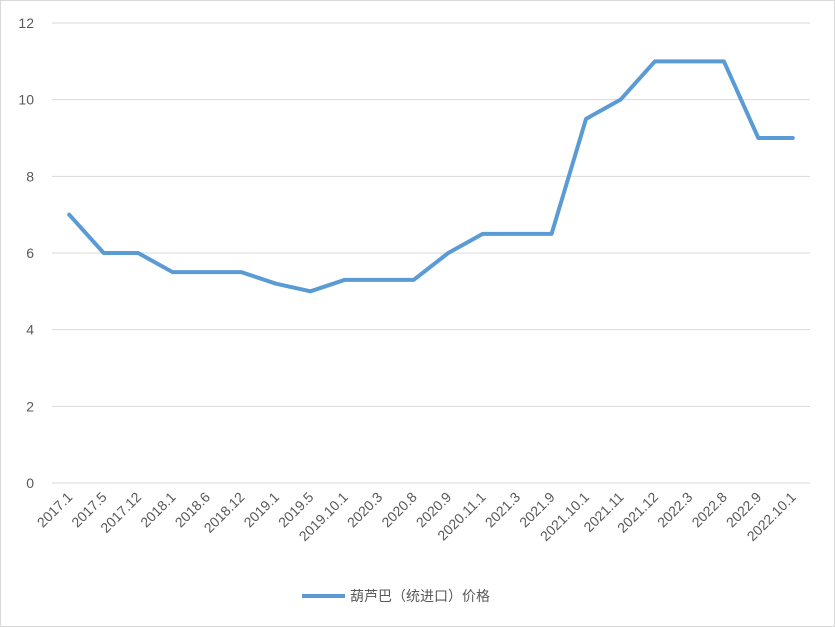 This screenshot has height=627, width=835. What do you see at coordinates (30, 330) in the screenshot?
I see `y-tick-label: 4` at bounding box center [30, 330].